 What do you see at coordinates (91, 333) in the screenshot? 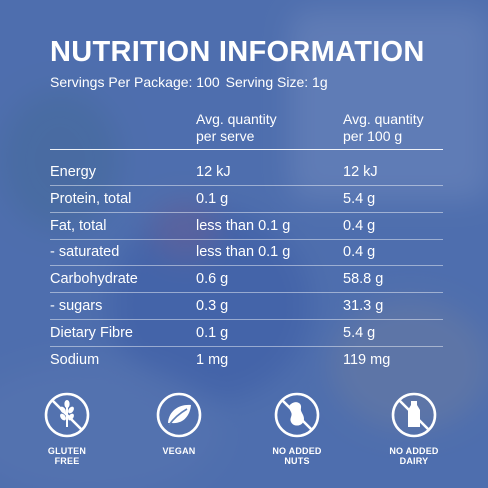
I see `nutrient-name: Dietary Fibre` at bounding box center [91, 333].